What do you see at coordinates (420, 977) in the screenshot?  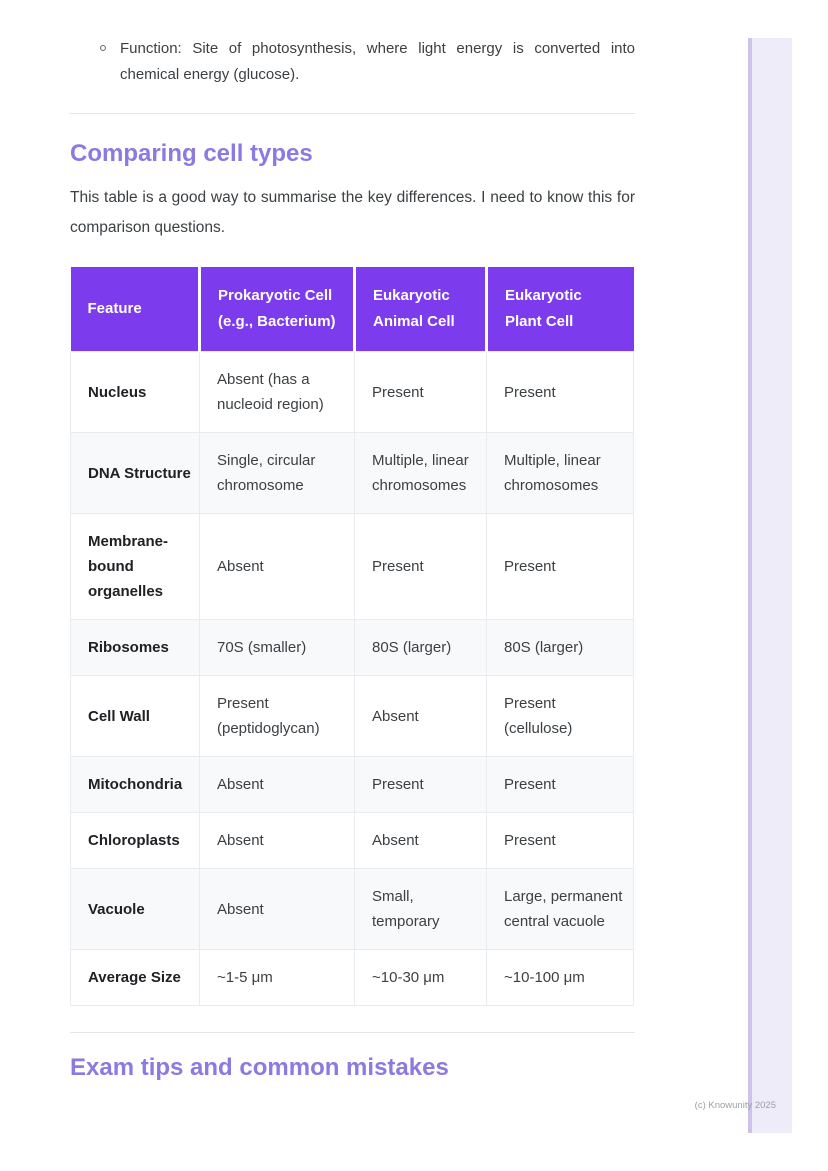 I see `value-cell: ~10-30 μm` at bounding box center [420, 977].